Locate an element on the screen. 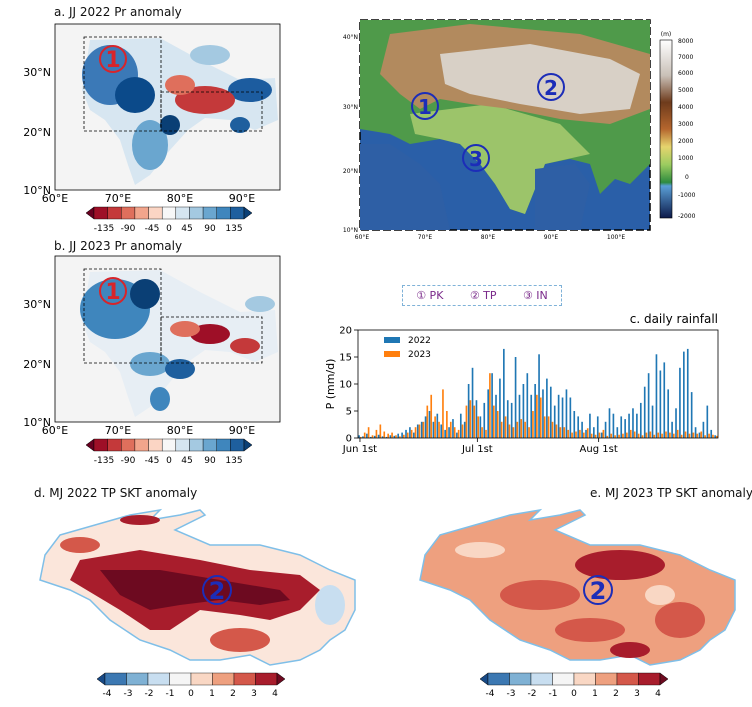  lon-label: 60°E is located at coordinates (55, 430).